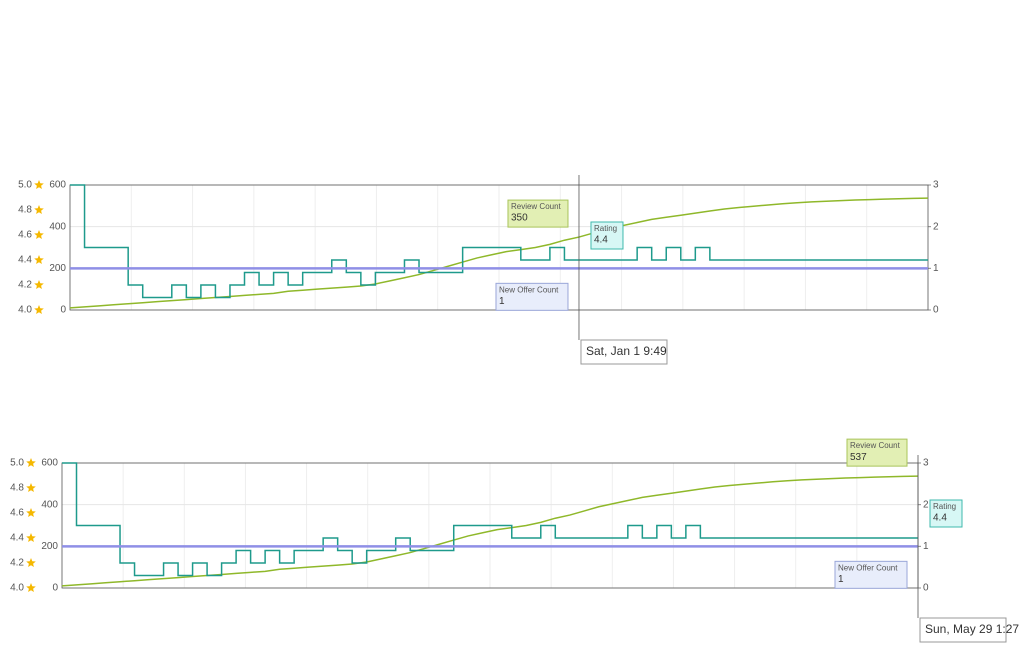  What do you see at coordinates (972, 629) in the screenshot?
I see `crosshair-label: Sun, May 29 1:27` at bounding box center [972, 629].